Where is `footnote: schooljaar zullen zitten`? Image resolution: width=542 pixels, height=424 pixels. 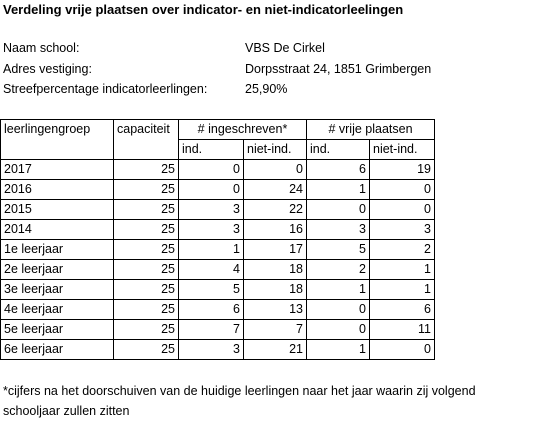
footnote: schooljaar zullen zitten is located at coordinates (66, 411).